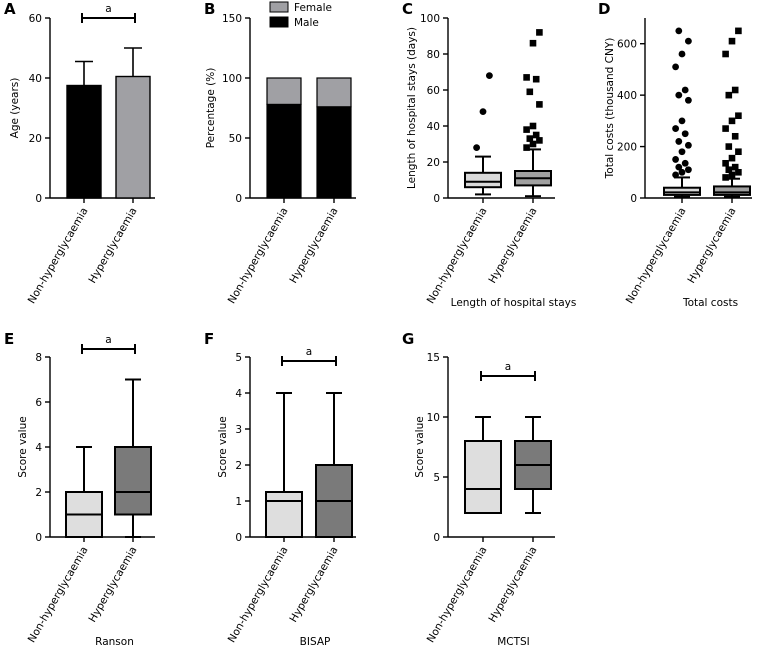 The image size is (771, 648). I want to click on panel-g-ytick-label: 15, so click(433, 358).